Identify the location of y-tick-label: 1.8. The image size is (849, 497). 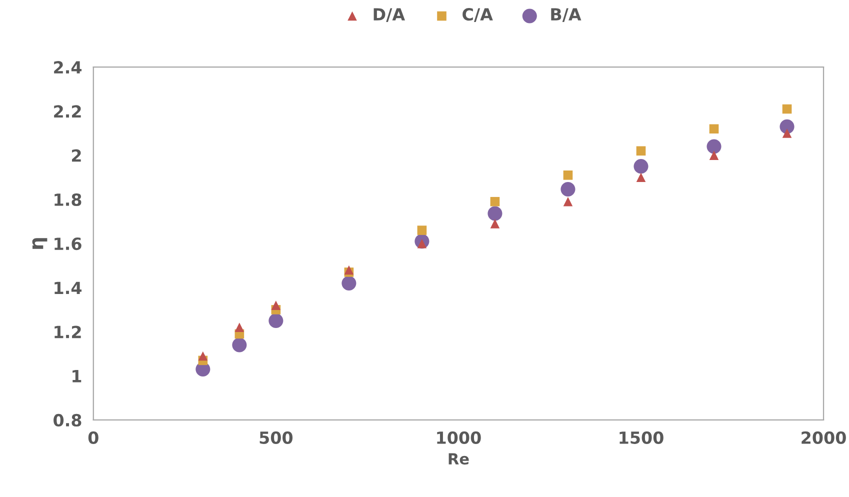
(68, 199).